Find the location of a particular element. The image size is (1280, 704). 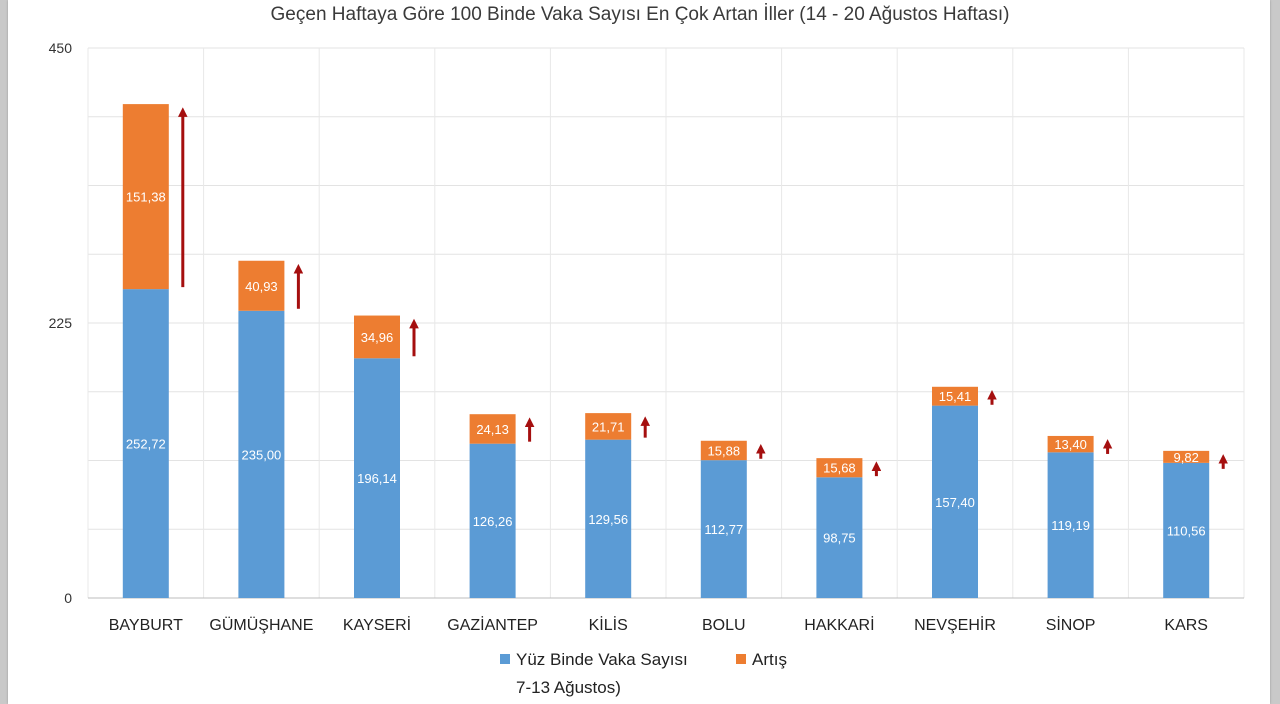

data-label-increase: 15,41 is located at coordinates (955, 396).